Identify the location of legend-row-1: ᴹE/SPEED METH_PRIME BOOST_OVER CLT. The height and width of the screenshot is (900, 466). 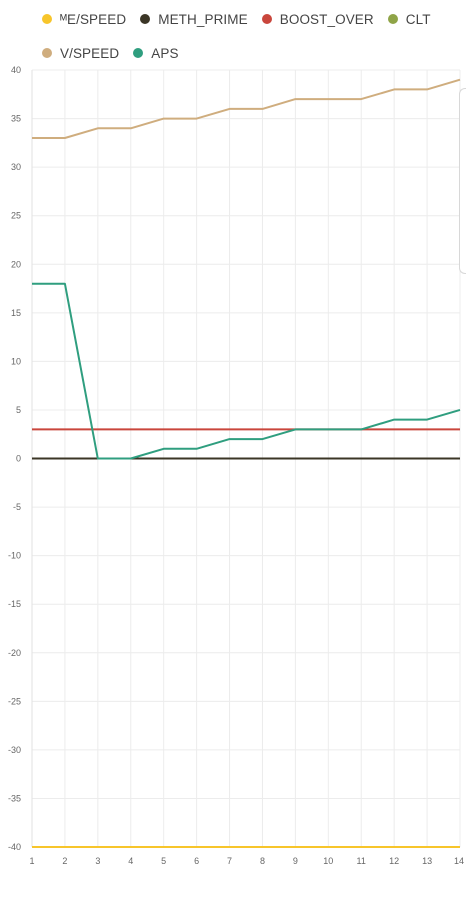
(215, 19).